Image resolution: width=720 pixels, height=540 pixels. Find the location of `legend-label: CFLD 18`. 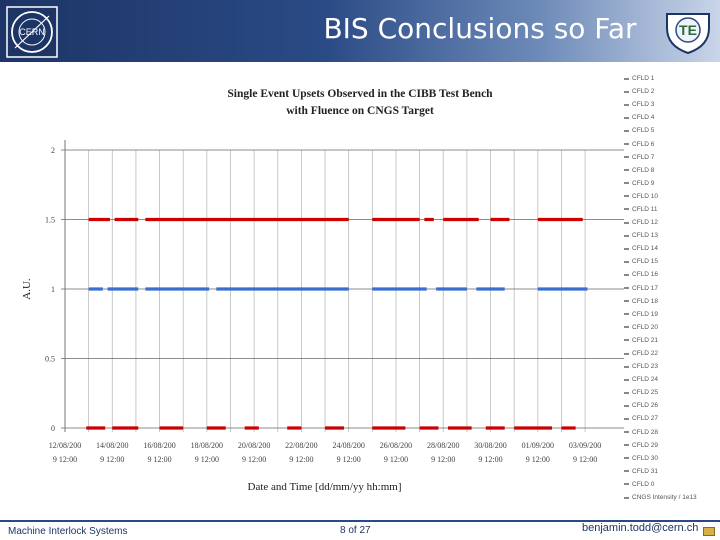

legend-label: CFLD 18 is located at coordinates (645, 301).